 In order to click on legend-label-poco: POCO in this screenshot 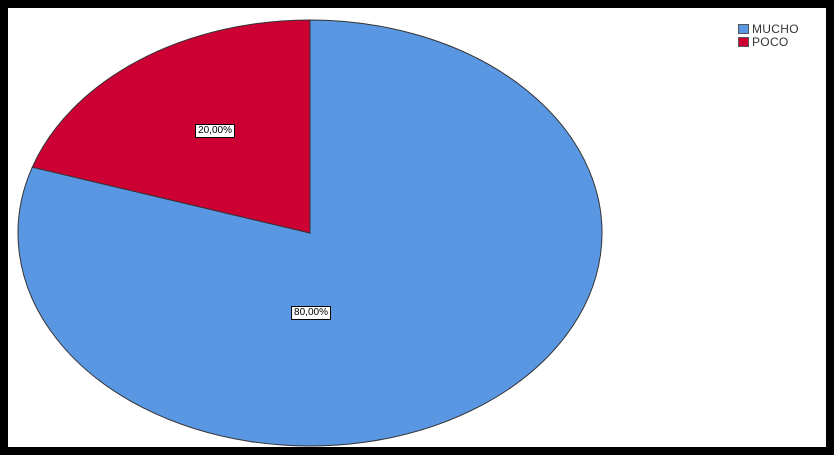, I will do `click(770, 41)`.